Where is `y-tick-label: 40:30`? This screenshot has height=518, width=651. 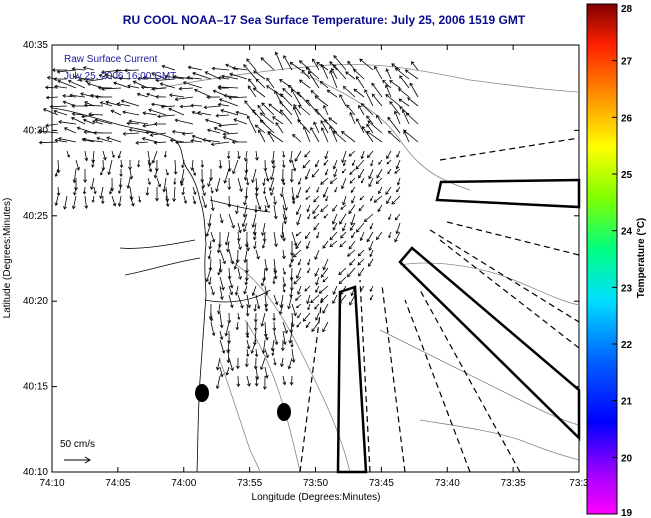
y-tick-label: 40:30 is located at coordinates (35, 130).